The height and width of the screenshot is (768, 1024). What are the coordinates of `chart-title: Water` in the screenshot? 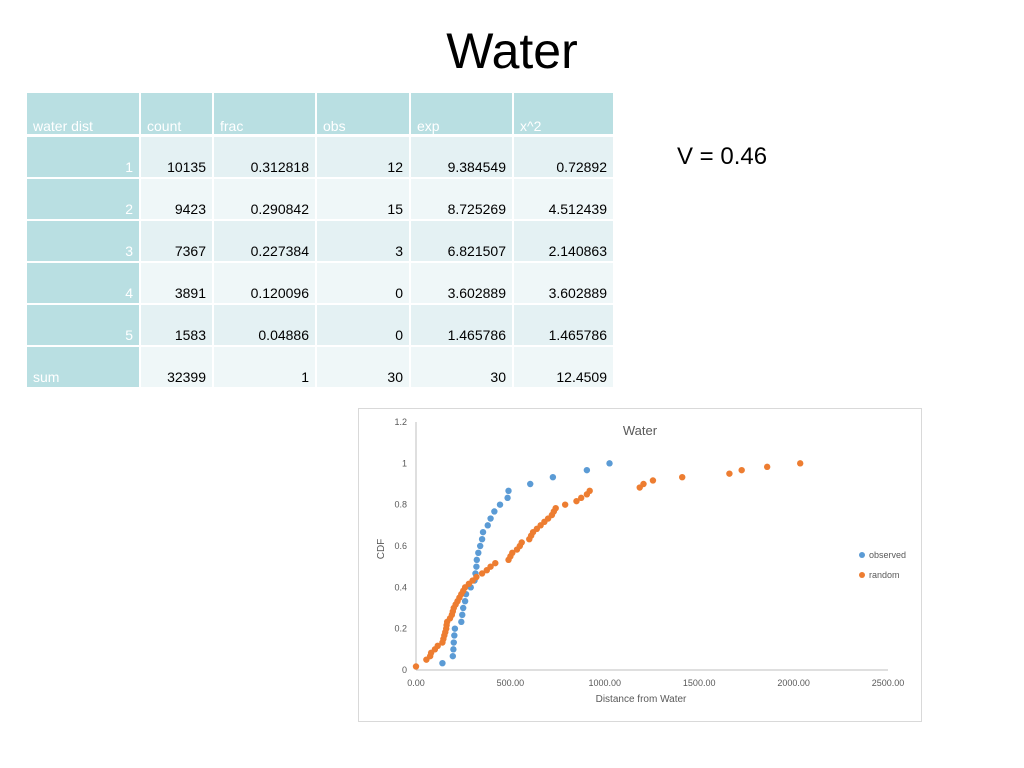 It's located at (640, 430).